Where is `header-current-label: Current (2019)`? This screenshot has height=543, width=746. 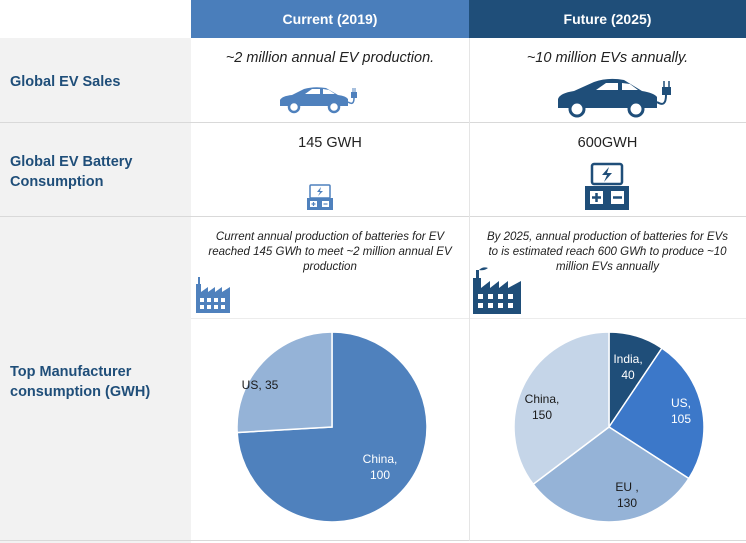 header-current-label: Current (2019) is located at coordinates (330, 19).